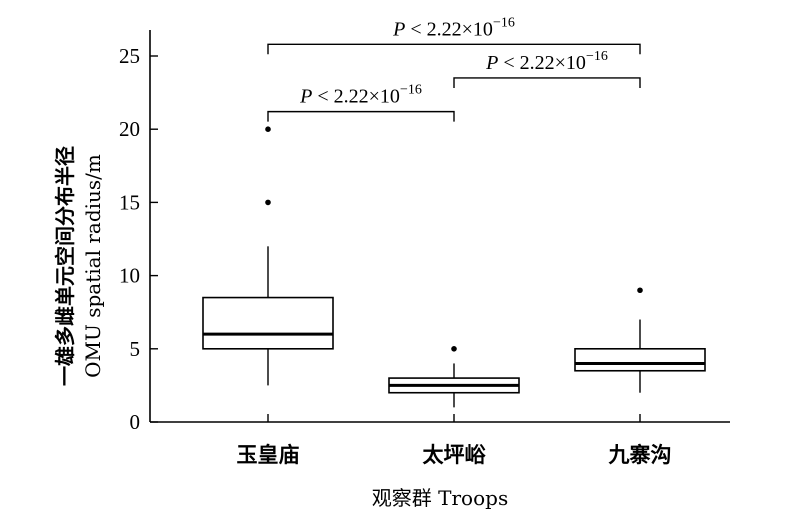 The height and width of the screenshot is (527, 800). I want to click on x-category-label: 太坪峪, so click(455, 455).